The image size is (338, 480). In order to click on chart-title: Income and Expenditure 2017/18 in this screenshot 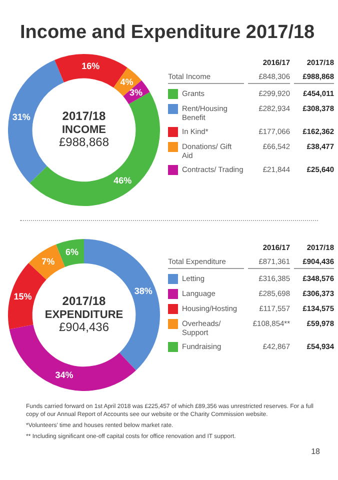, I will do `click(167, 33)`.